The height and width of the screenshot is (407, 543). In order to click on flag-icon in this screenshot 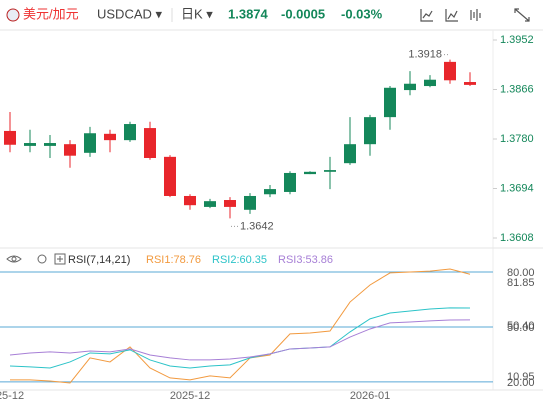, I will do `click(13, 15)`.